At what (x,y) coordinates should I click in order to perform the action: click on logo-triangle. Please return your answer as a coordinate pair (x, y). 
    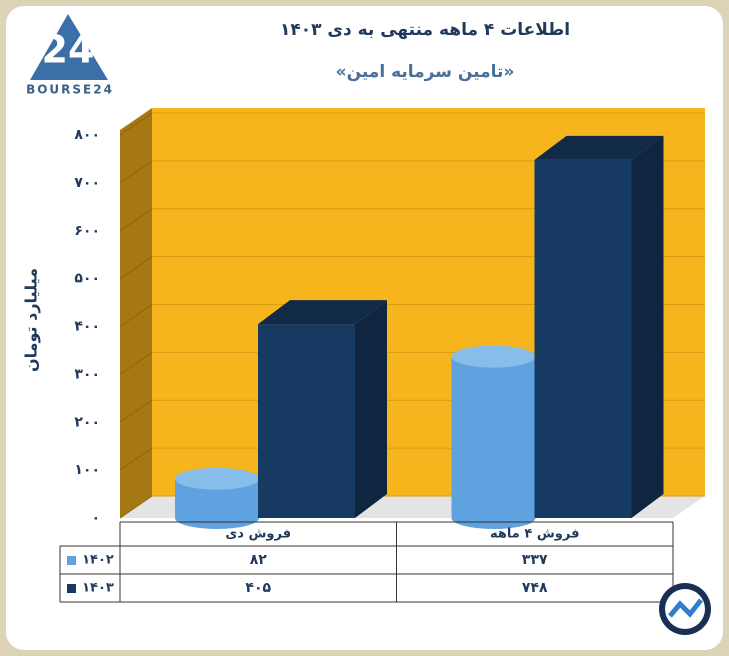
    Looking at the image, I should click on (69, 47).